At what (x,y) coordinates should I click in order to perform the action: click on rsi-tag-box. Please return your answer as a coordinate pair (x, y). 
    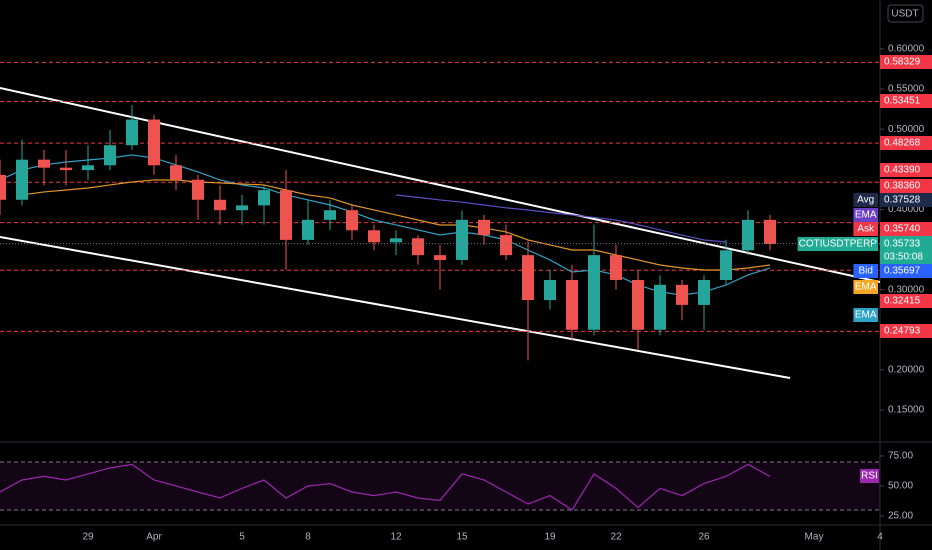
    Looking at the image, I should click on (869, 476).